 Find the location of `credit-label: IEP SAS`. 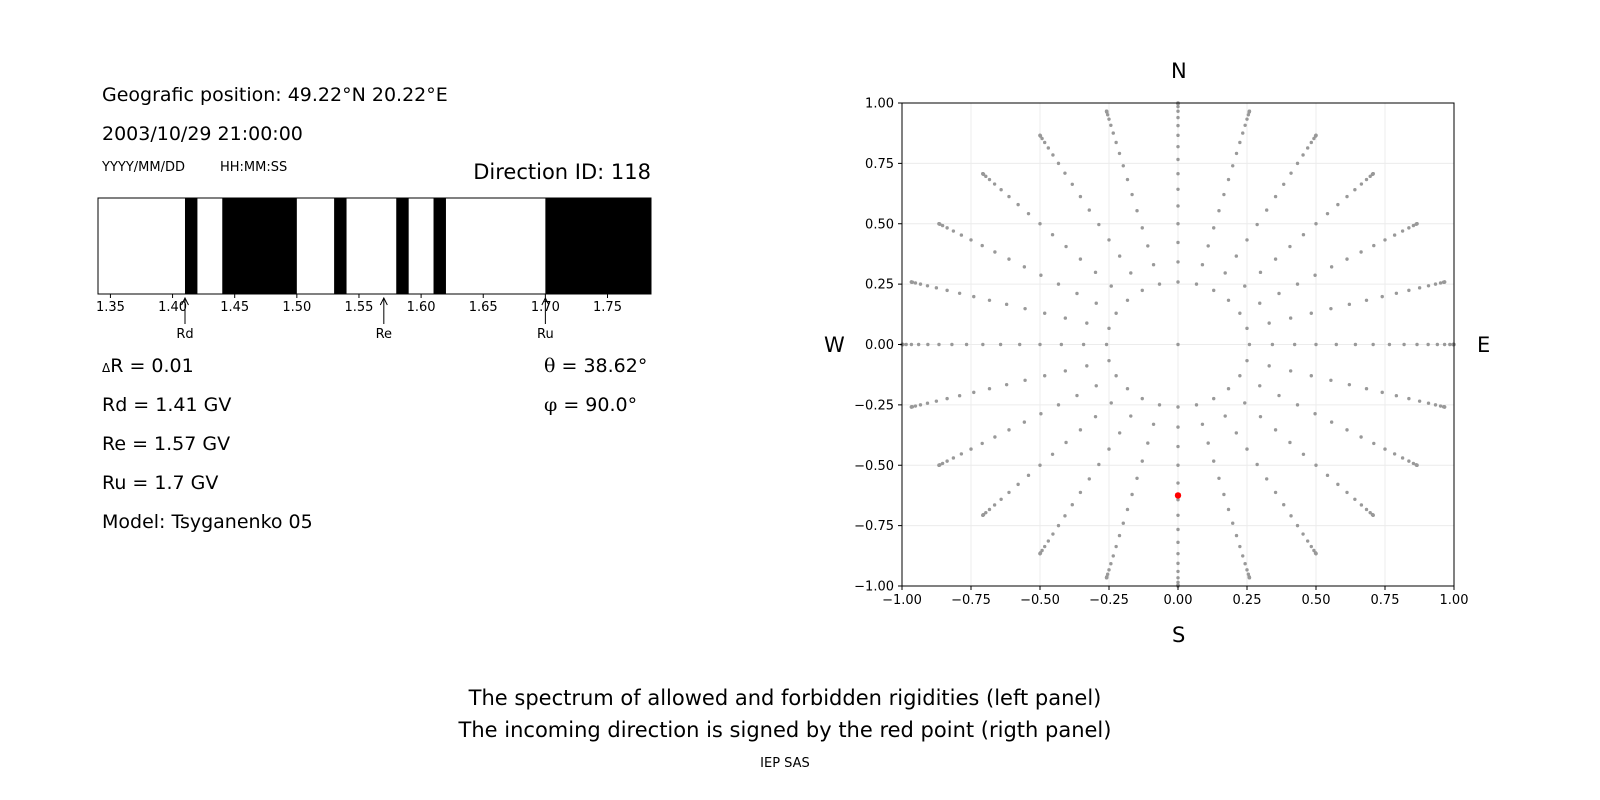

credit-label: IEP SAS is located at coordinates (785, 763).